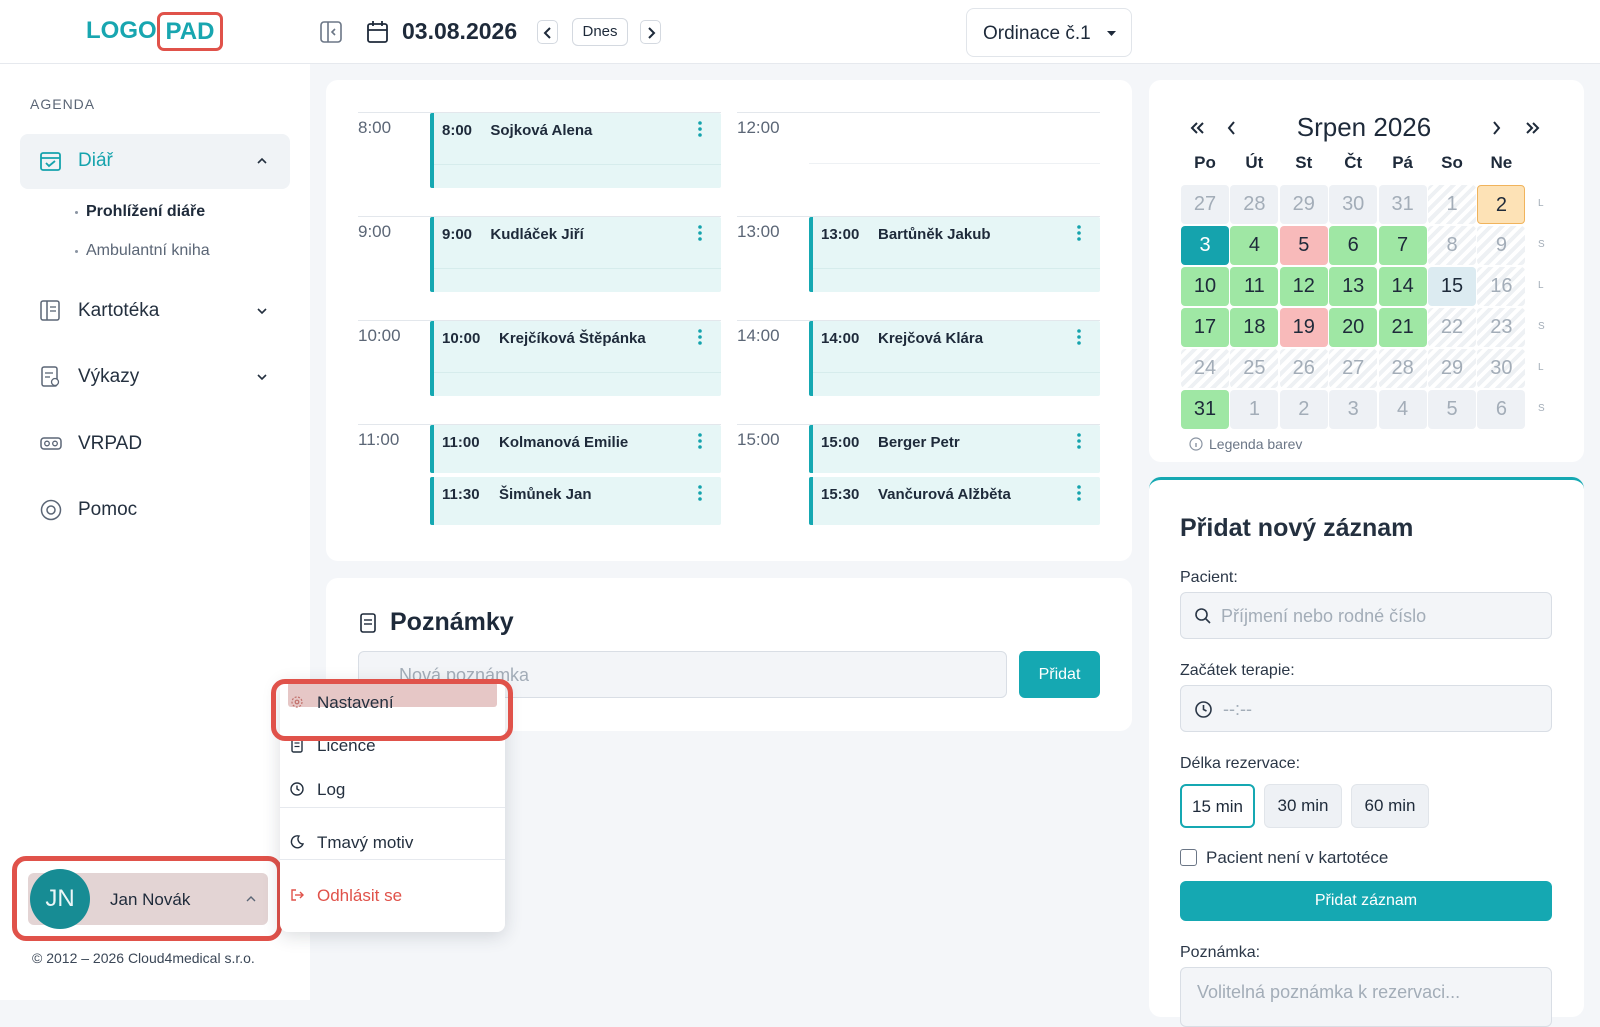 Image resolution: width=1600 pixels, height=1027 pixels. I want to click on calendar-day: 10, so click(1205, 286).